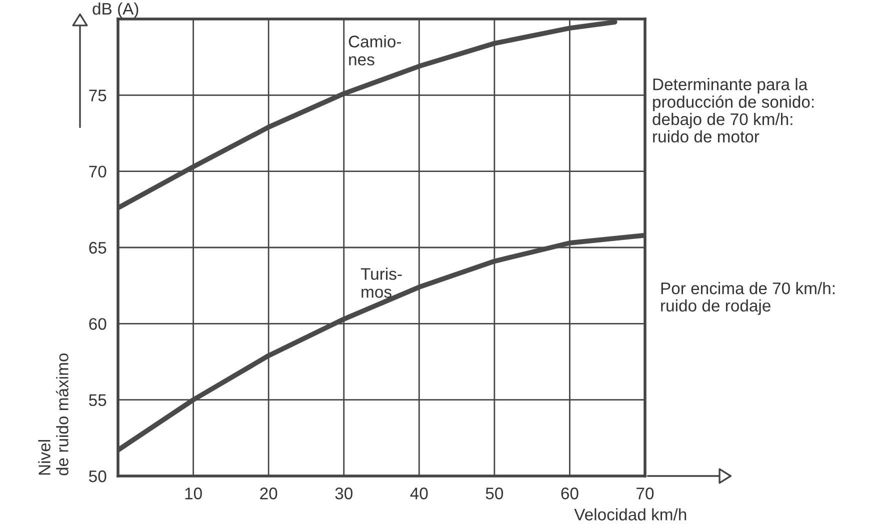 The image size is (887, 524). Describe the element at coordinates (97, 400) in the screenshot. I see `y-tick-label: 55` at that location.